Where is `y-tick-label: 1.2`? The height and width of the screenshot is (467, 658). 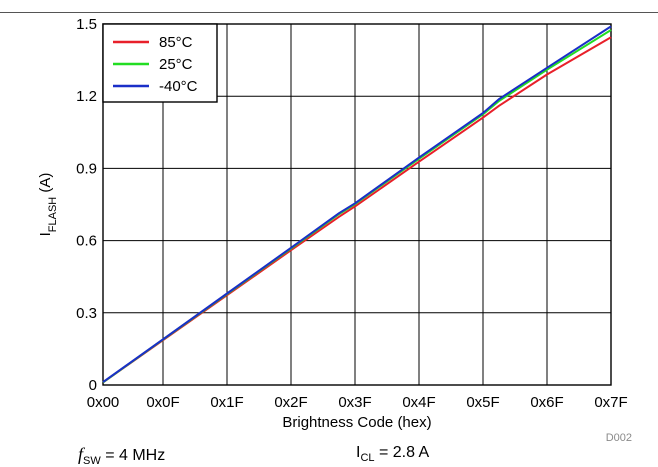 y-tick-label: 1.2 is located at coordinates (86, 96).